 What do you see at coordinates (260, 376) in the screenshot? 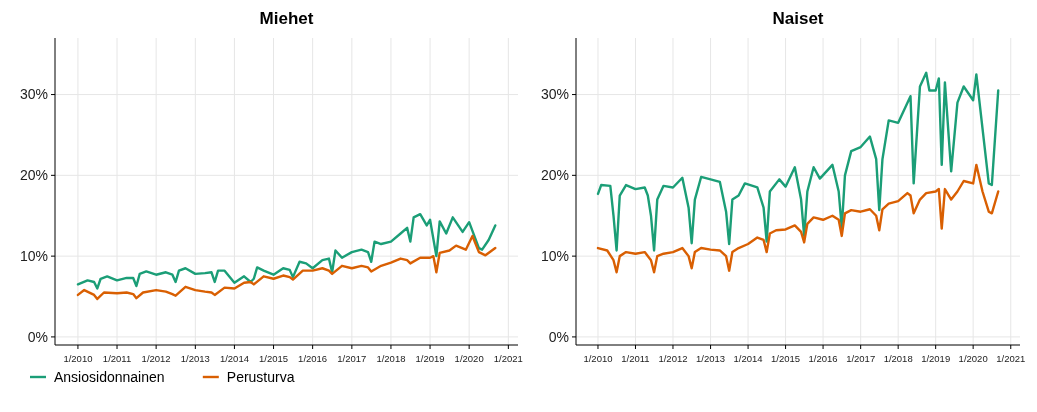
I see `legend-label: Perusturva` at bounding box center [260, 376].